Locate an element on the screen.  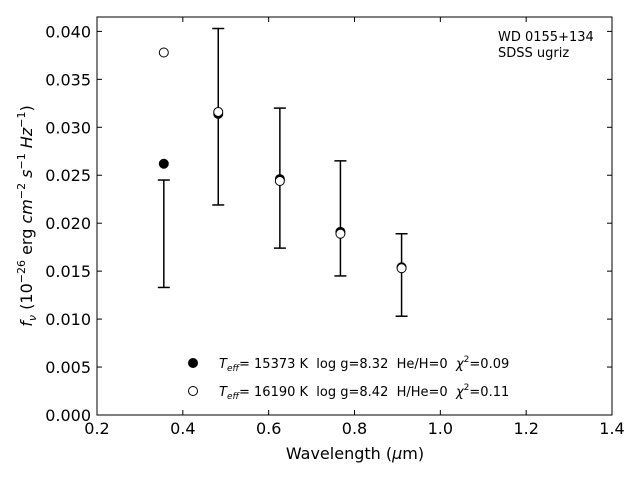
x-tick-label: 0.4 is located at coordinates (182, 428).